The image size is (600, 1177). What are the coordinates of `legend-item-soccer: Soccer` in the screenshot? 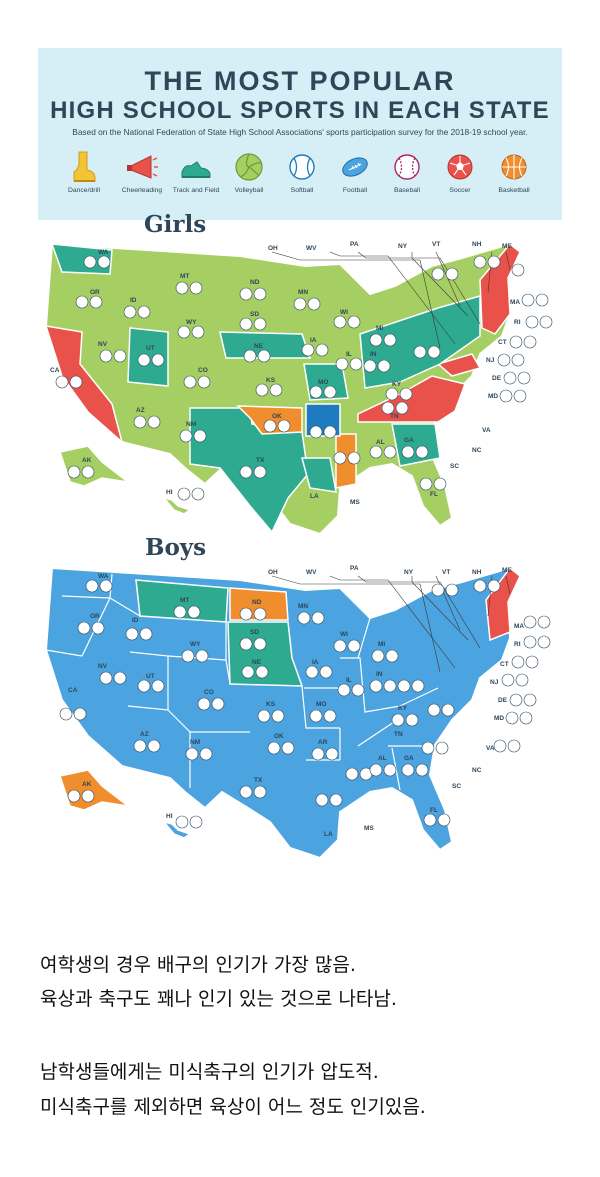 It's located at (460, 172).